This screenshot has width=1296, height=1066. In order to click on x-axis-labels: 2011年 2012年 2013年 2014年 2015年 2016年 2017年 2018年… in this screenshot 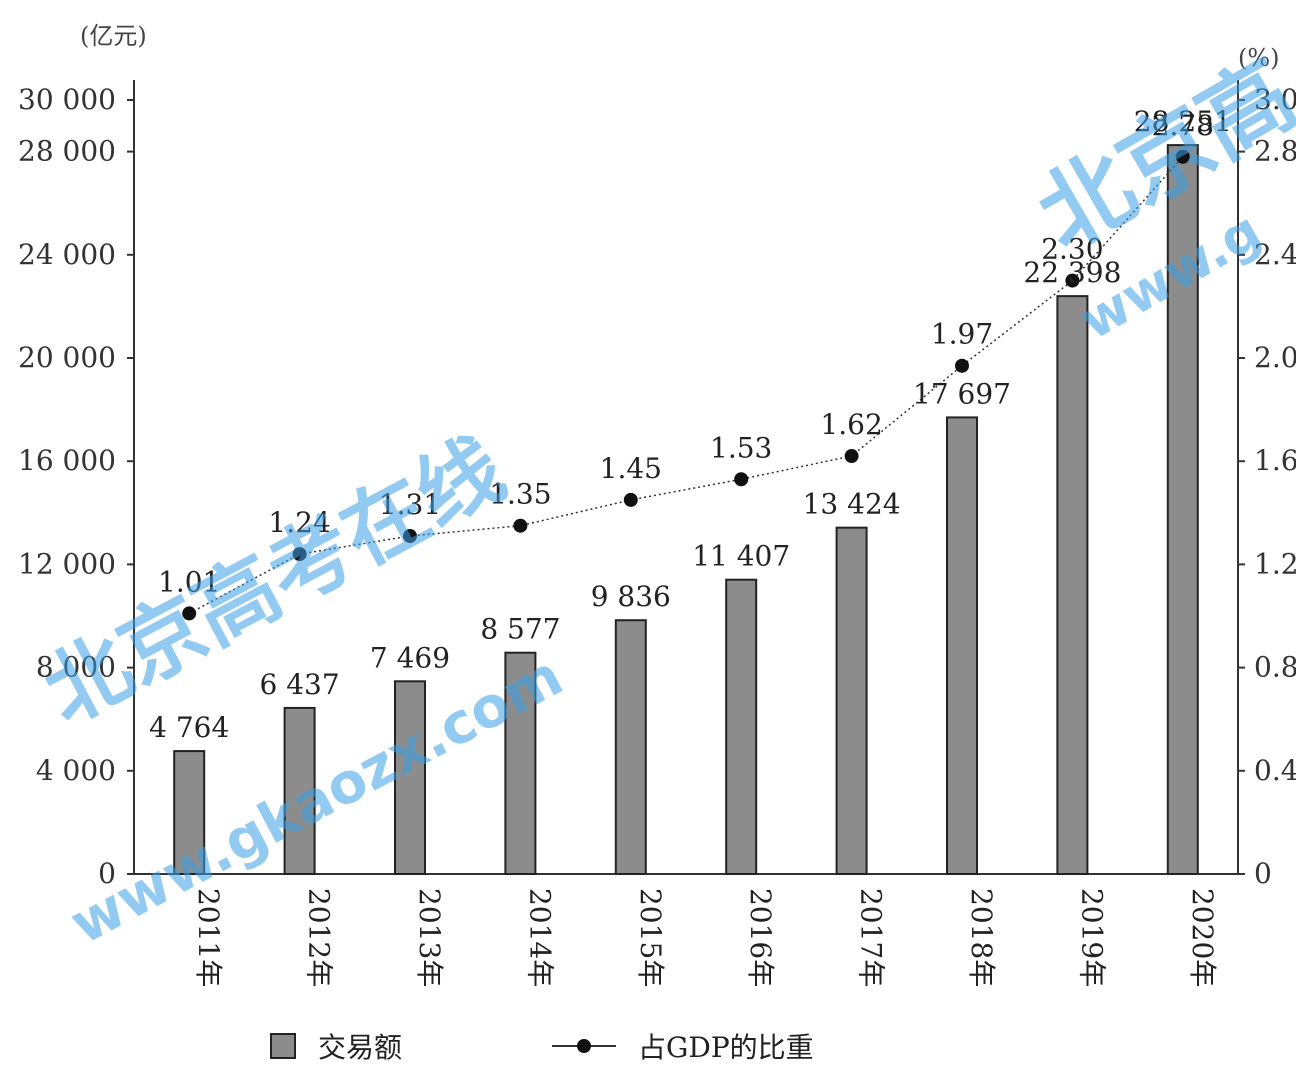, I will do `click(705, 937)`.